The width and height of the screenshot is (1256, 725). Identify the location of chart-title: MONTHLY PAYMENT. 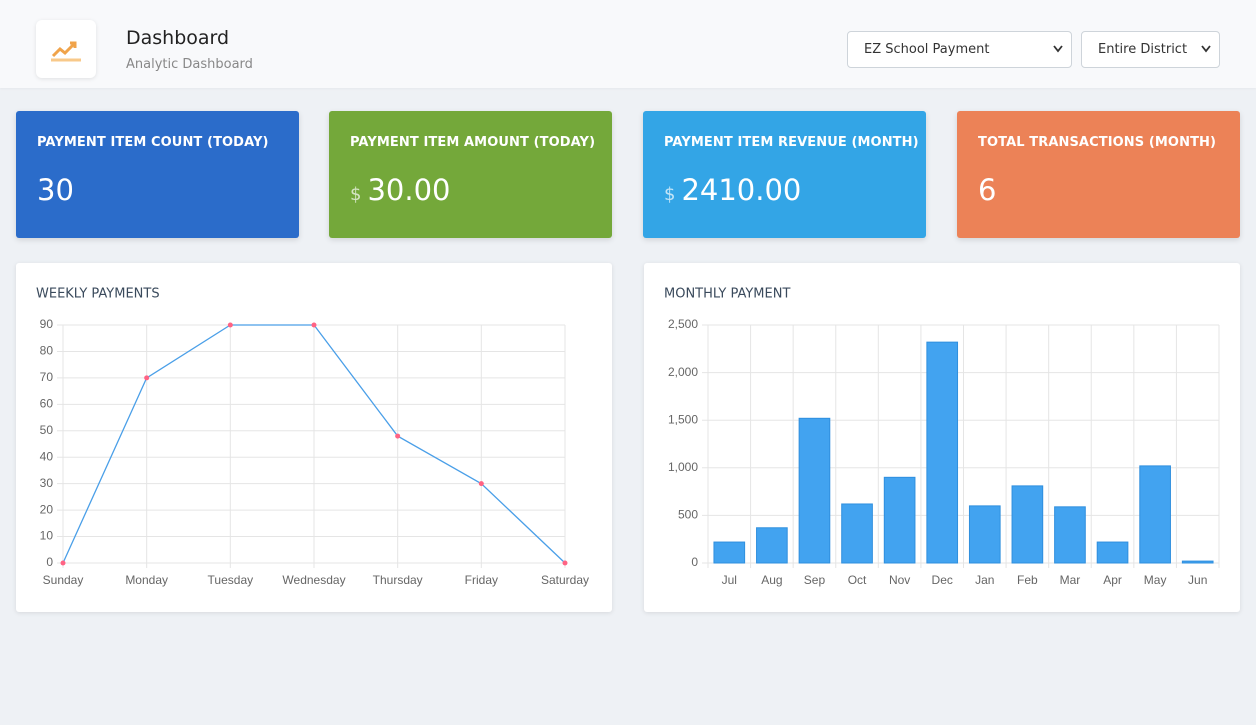
(727, 294).